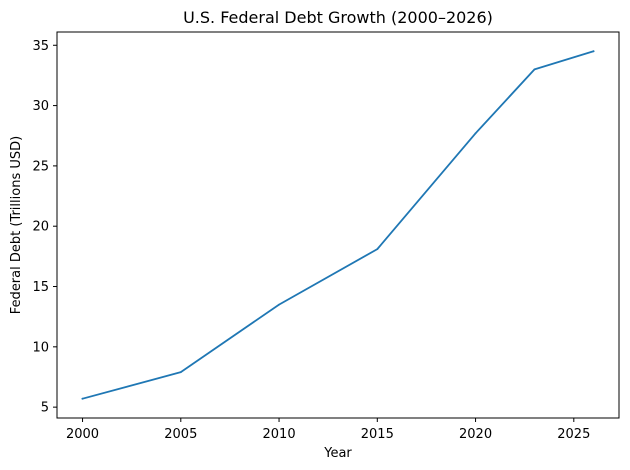 This screenshot has height=470, width=630. Describe the element at coordinates (337, 453) in the screenshot. I see `x-axis-label: Year` at that location.